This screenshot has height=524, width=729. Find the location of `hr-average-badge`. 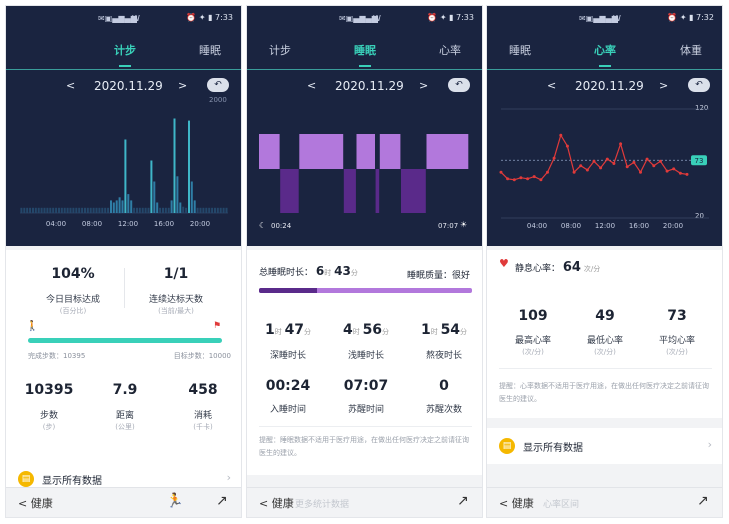

hr-average-badge is located at coordinates (699, 160).